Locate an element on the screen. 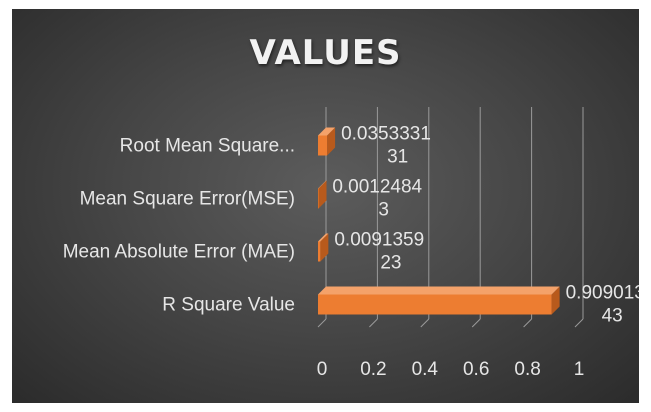 The width and height of the screenshot is (651, 412). data-label-continued: 3 is located at coordinates (383, 210).